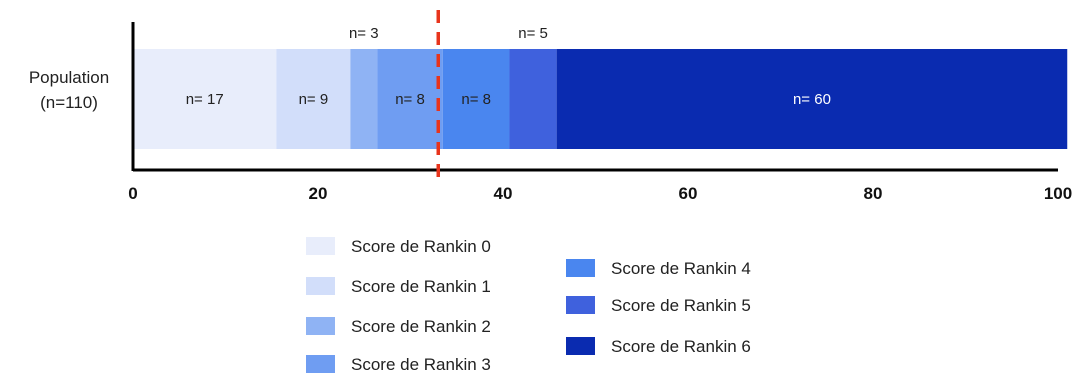 The image size is (1077, 376). I want to click on x-tick-label-0: 0, so click(132, 193).